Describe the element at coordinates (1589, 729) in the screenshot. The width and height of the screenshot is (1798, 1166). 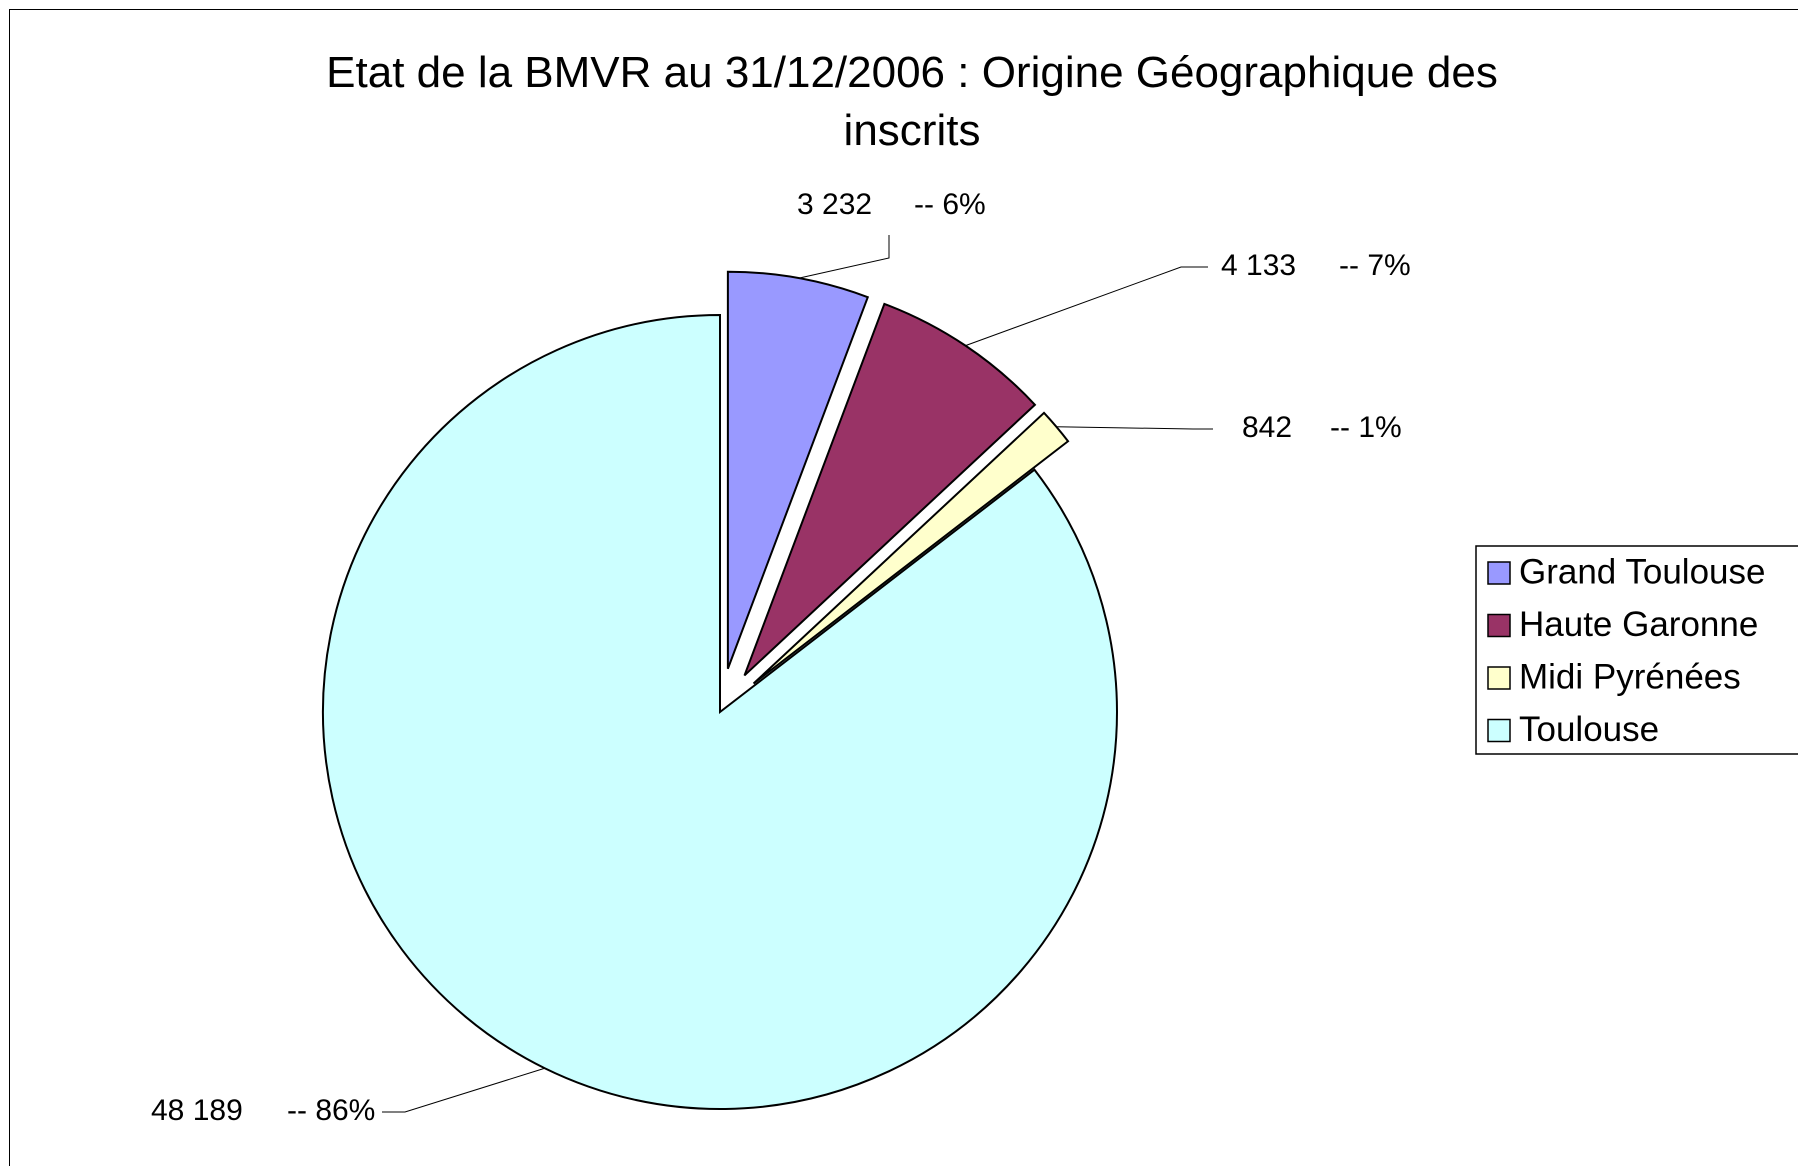
I see `legend-label: Toulouse` at that location.